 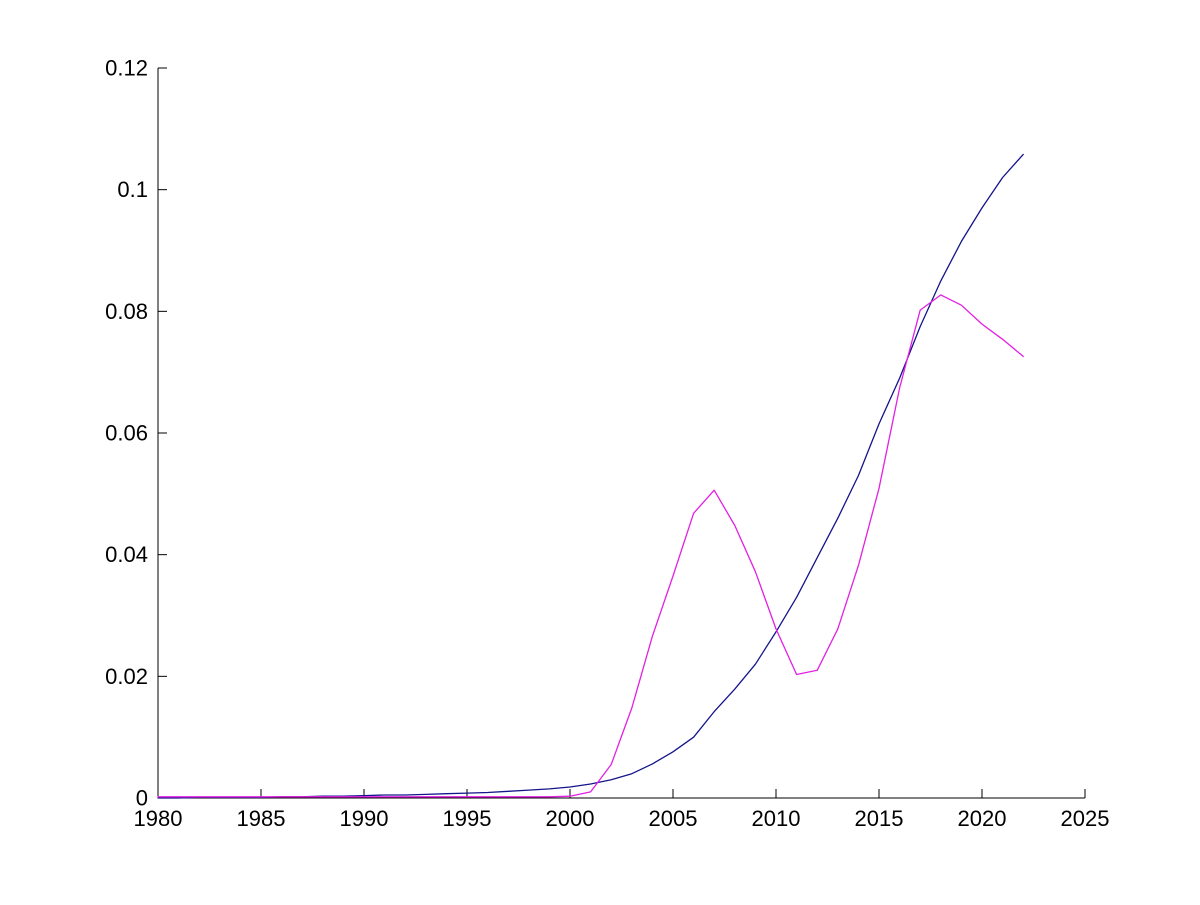 I want to click on y-tick-label: 0.06, so click(x=126, y=432).